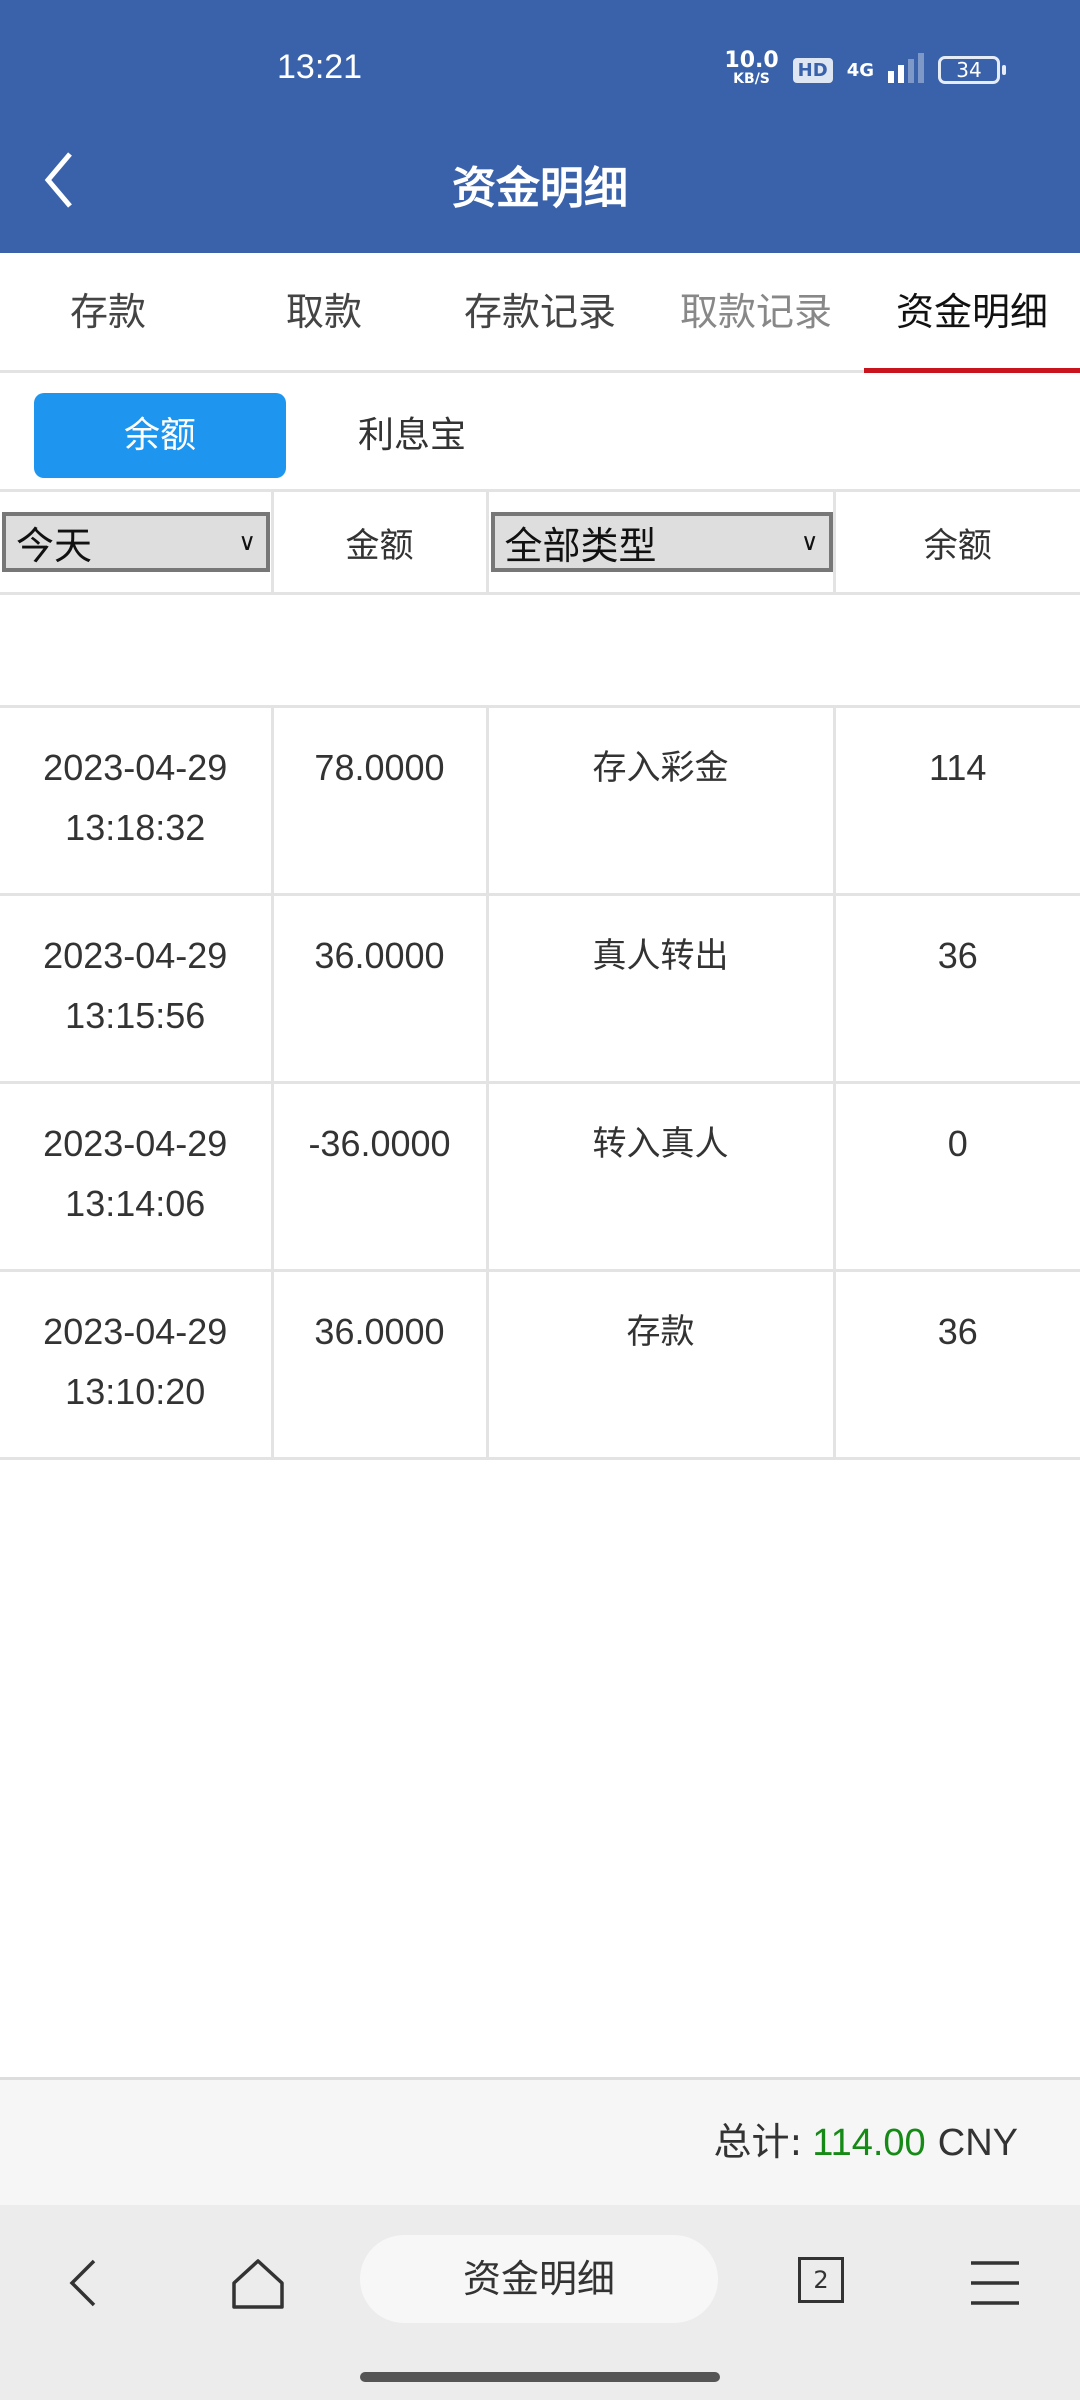 Image resolution: width=1080 pixels, height=2400 pixels. What do you see at coordinates (755, 312) in the screenshot?
I see `tab-withdraw-records: 取款记录` at bounding box center [755, 312].